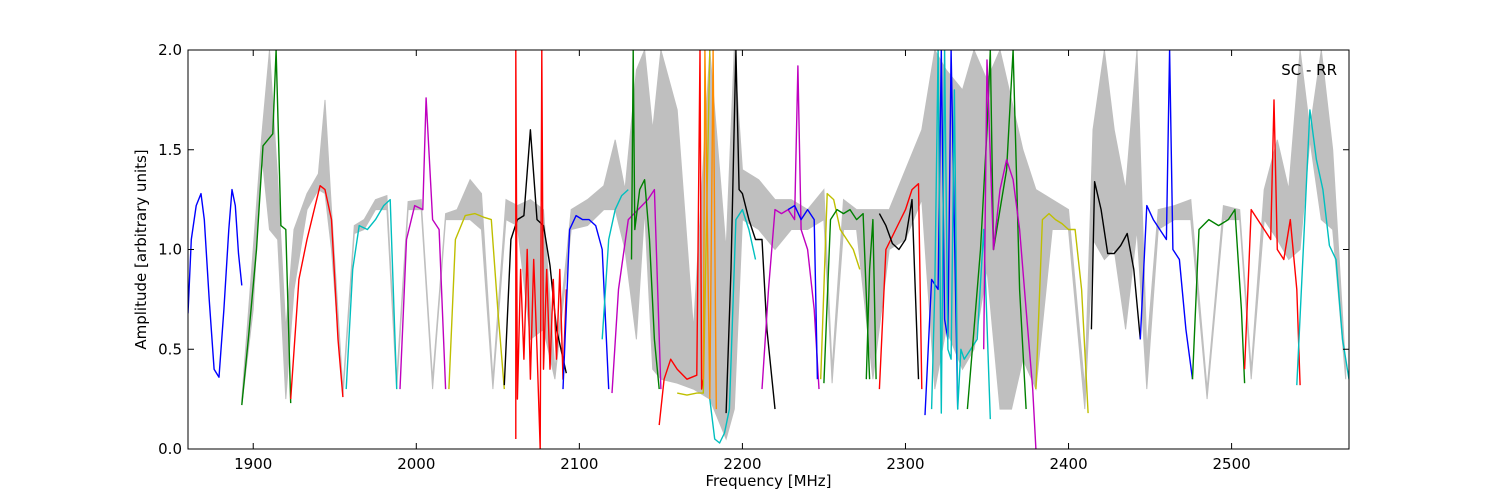  What do you see at coordinates (768, 481) in the screenshot?
I see `x-axis-label: Frequency [MHz]` at bounding box center [768, 481].